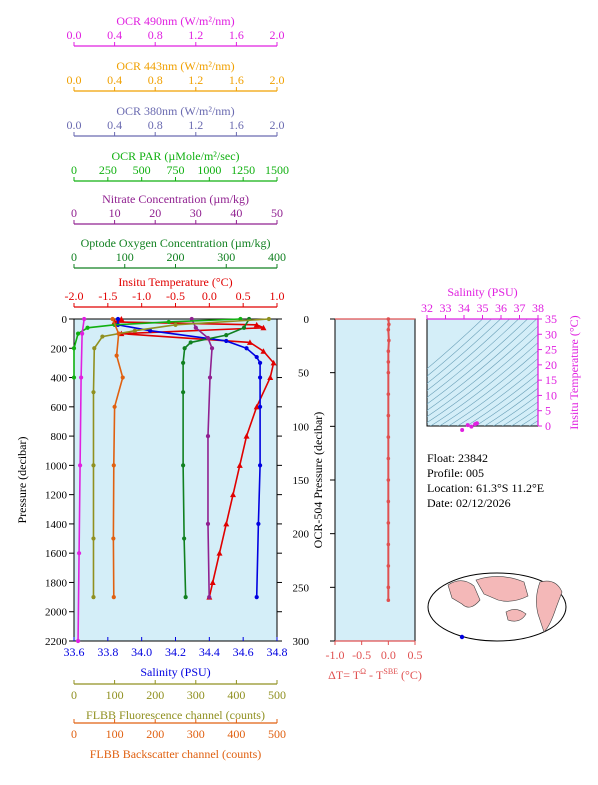 The image size is (598, 785). What do you see at coordinates (175, 21) in the screenshot?
I see `axis-title: OCR 490nm (W/m²/nm)` at bounding box center [175, 21].